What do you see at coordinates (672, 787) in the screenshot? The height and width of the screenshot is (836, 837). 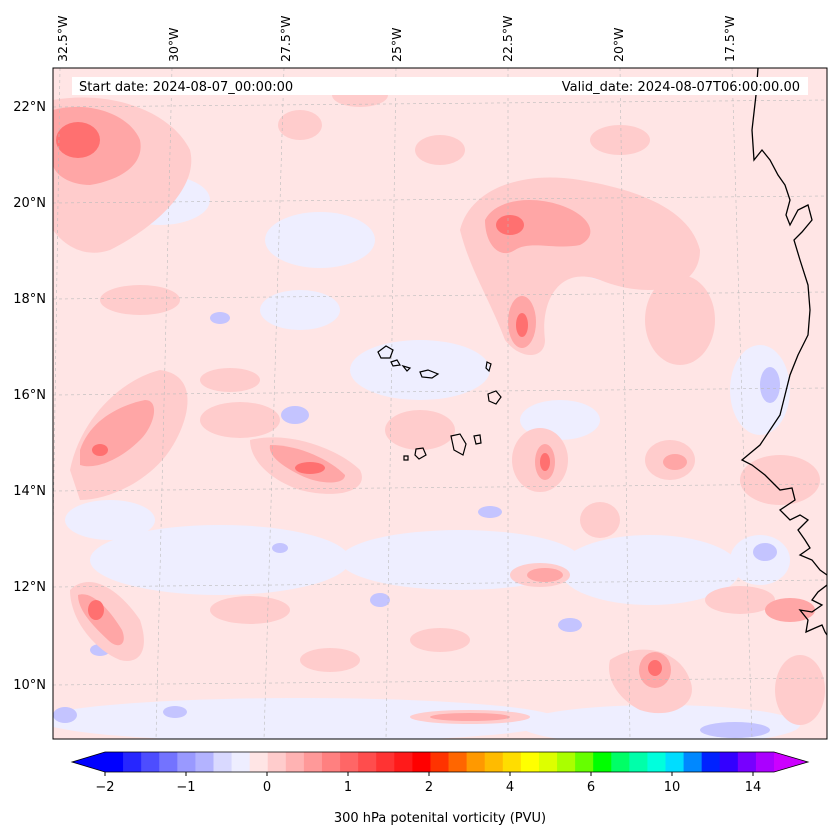 I see `cb-tick-label: 10` at bounding box center [672, 787].